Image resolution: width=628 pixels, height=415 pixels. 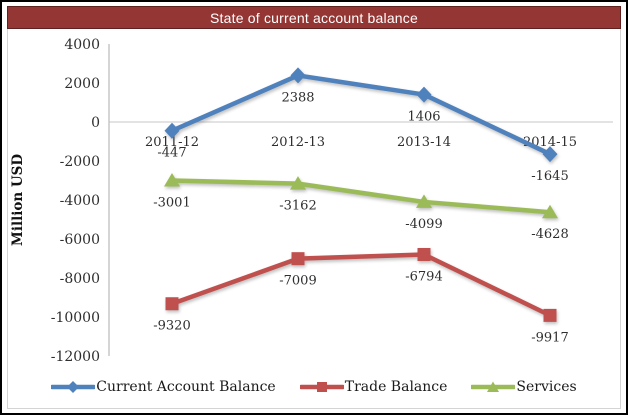 I want to click on data-label: -6794, so click(x=423, y=276).